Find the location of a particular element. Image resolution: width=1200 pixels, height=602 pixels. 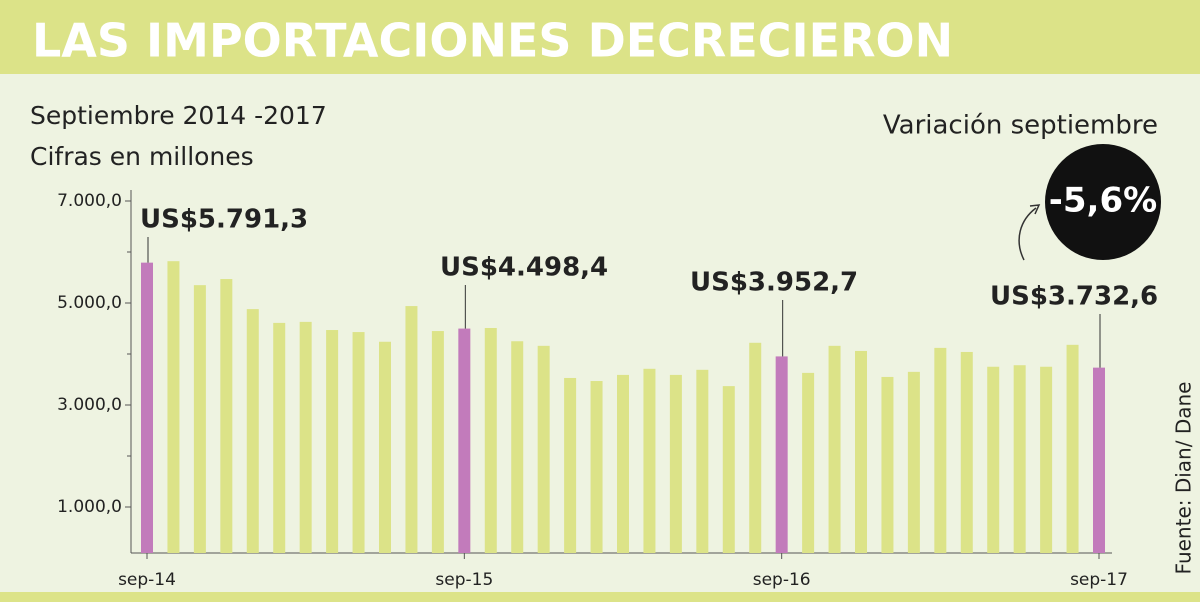

arrow-head is located at coordinates (1035, 209).